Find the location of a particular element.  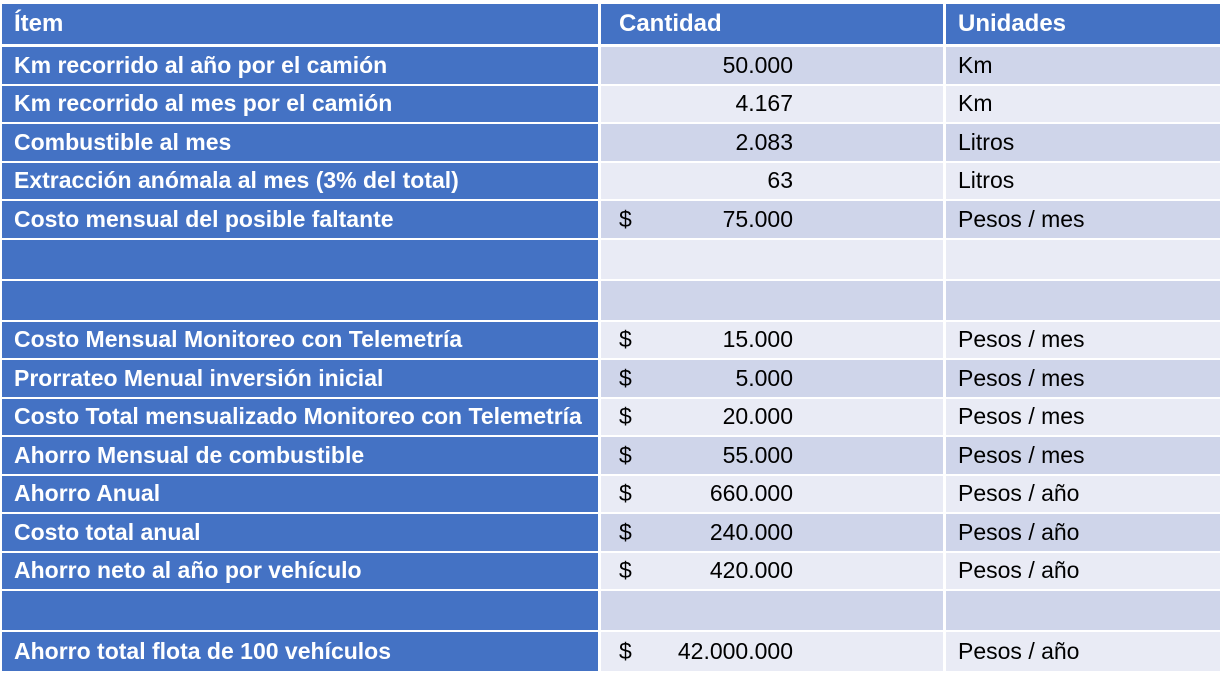

quantity-value: 2.083 is located at coordinates (764, 141).